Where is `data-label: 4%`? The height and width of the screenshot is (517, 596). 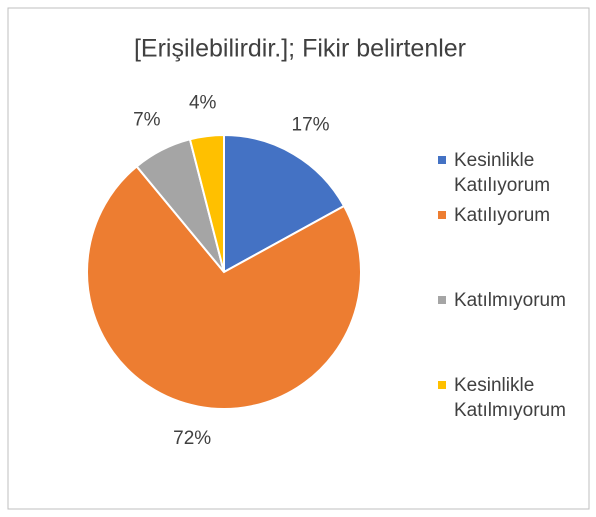 data-label: 4% is located at coordinates (203, 102).